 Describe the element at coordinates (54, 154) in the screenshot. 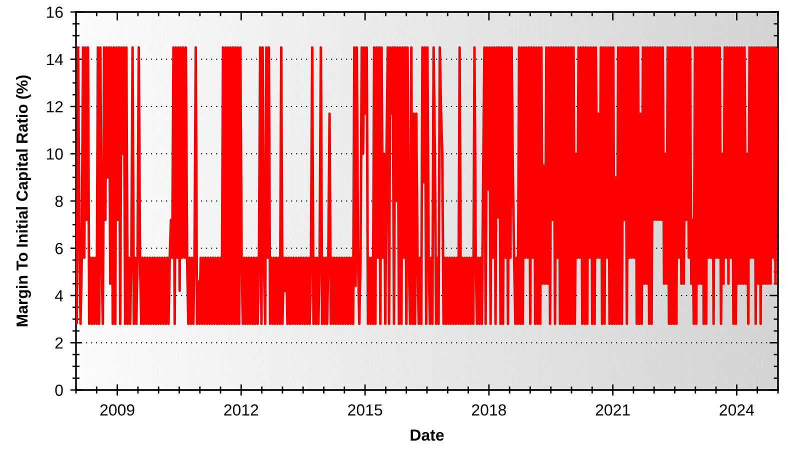

I see `y-tick-label: 10` at that location.